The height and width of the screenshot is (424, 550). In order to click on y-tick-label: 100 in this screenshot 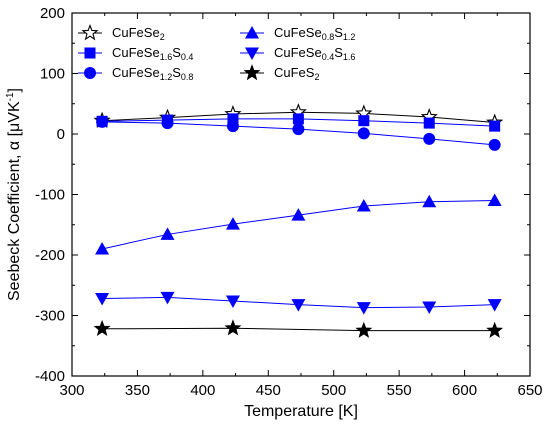, I will do `click(52, 74)`.